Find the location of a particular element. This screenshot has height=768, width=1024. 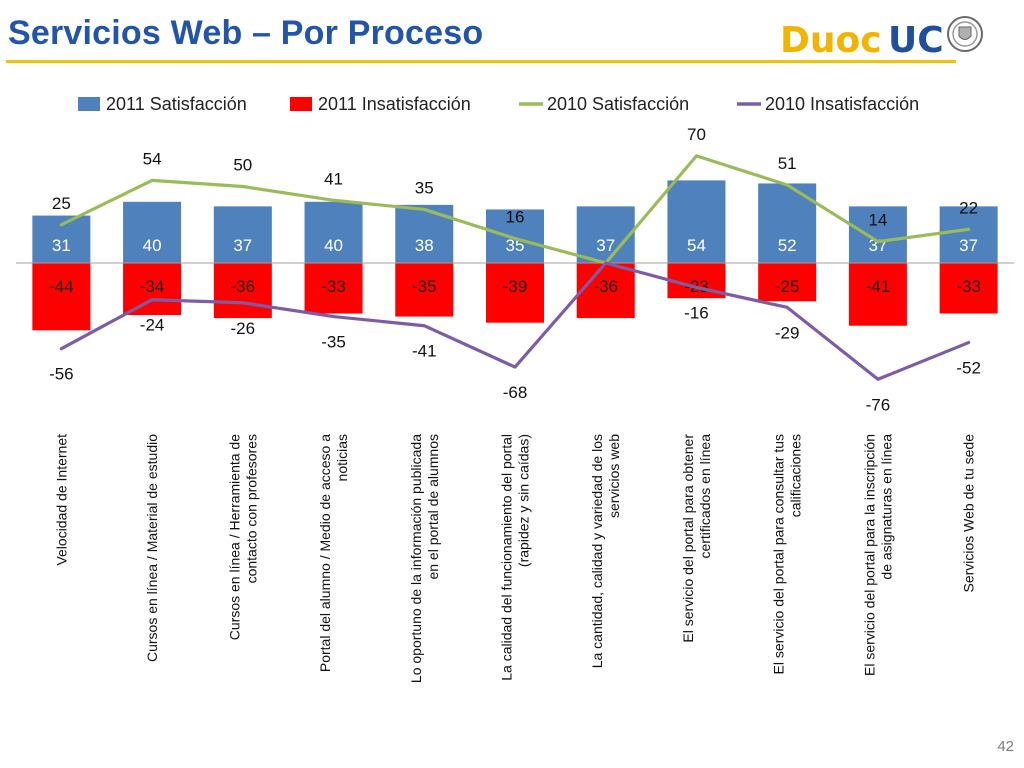

data-label-2010-insatisfaccion: -41 is located at coordinates (424, 351).